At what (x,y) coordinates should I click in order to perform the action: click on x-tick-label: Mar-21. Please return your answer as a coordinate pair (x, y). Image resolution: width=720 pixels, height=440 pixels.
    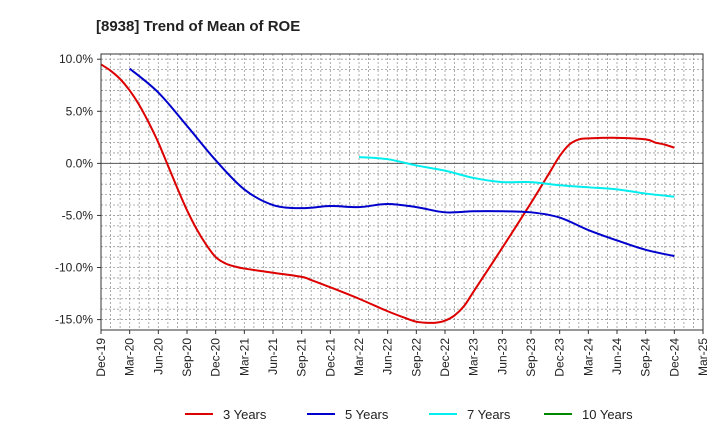
    Looking at the image, I should click on (244, 357).